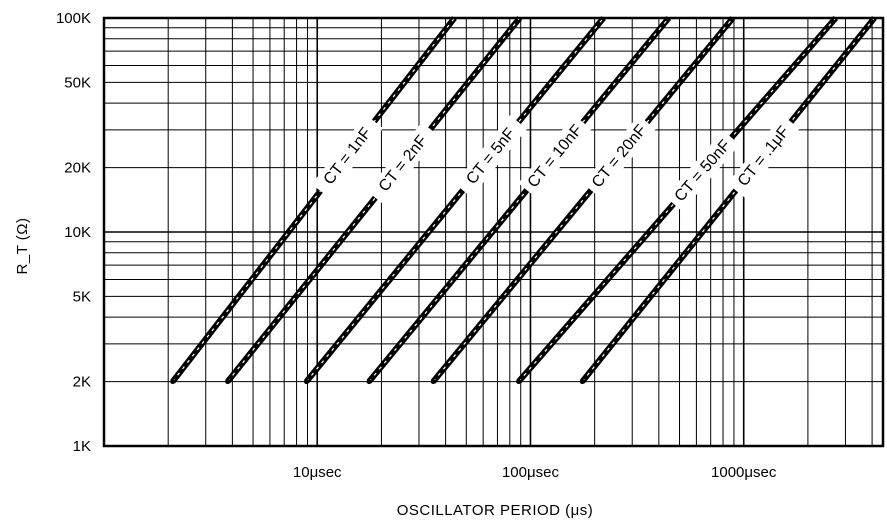 This screenshot has width=887, height=525. Describe the element at coordinates (22, 246) in the screenshot. I see `y-axis-title: R_T (Ω)` at that location.